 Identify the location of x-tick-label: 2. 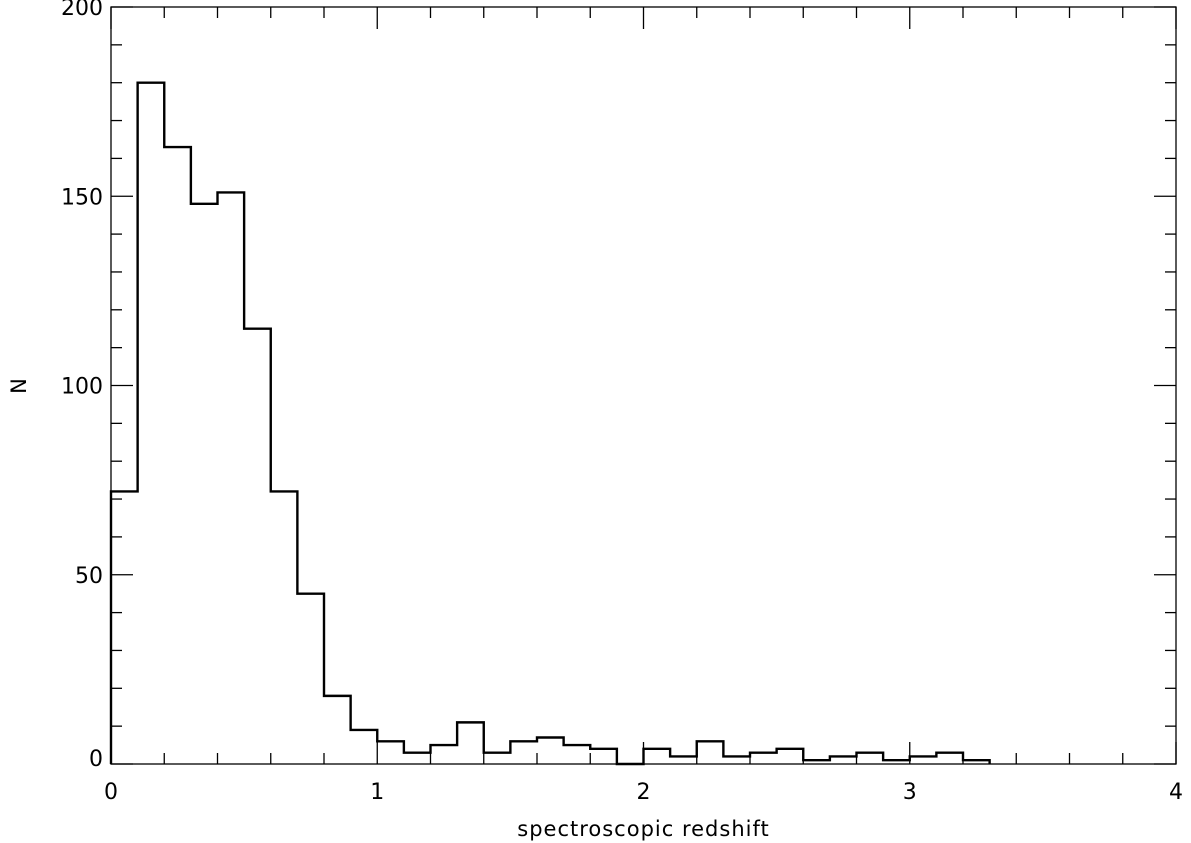
(644, 792).